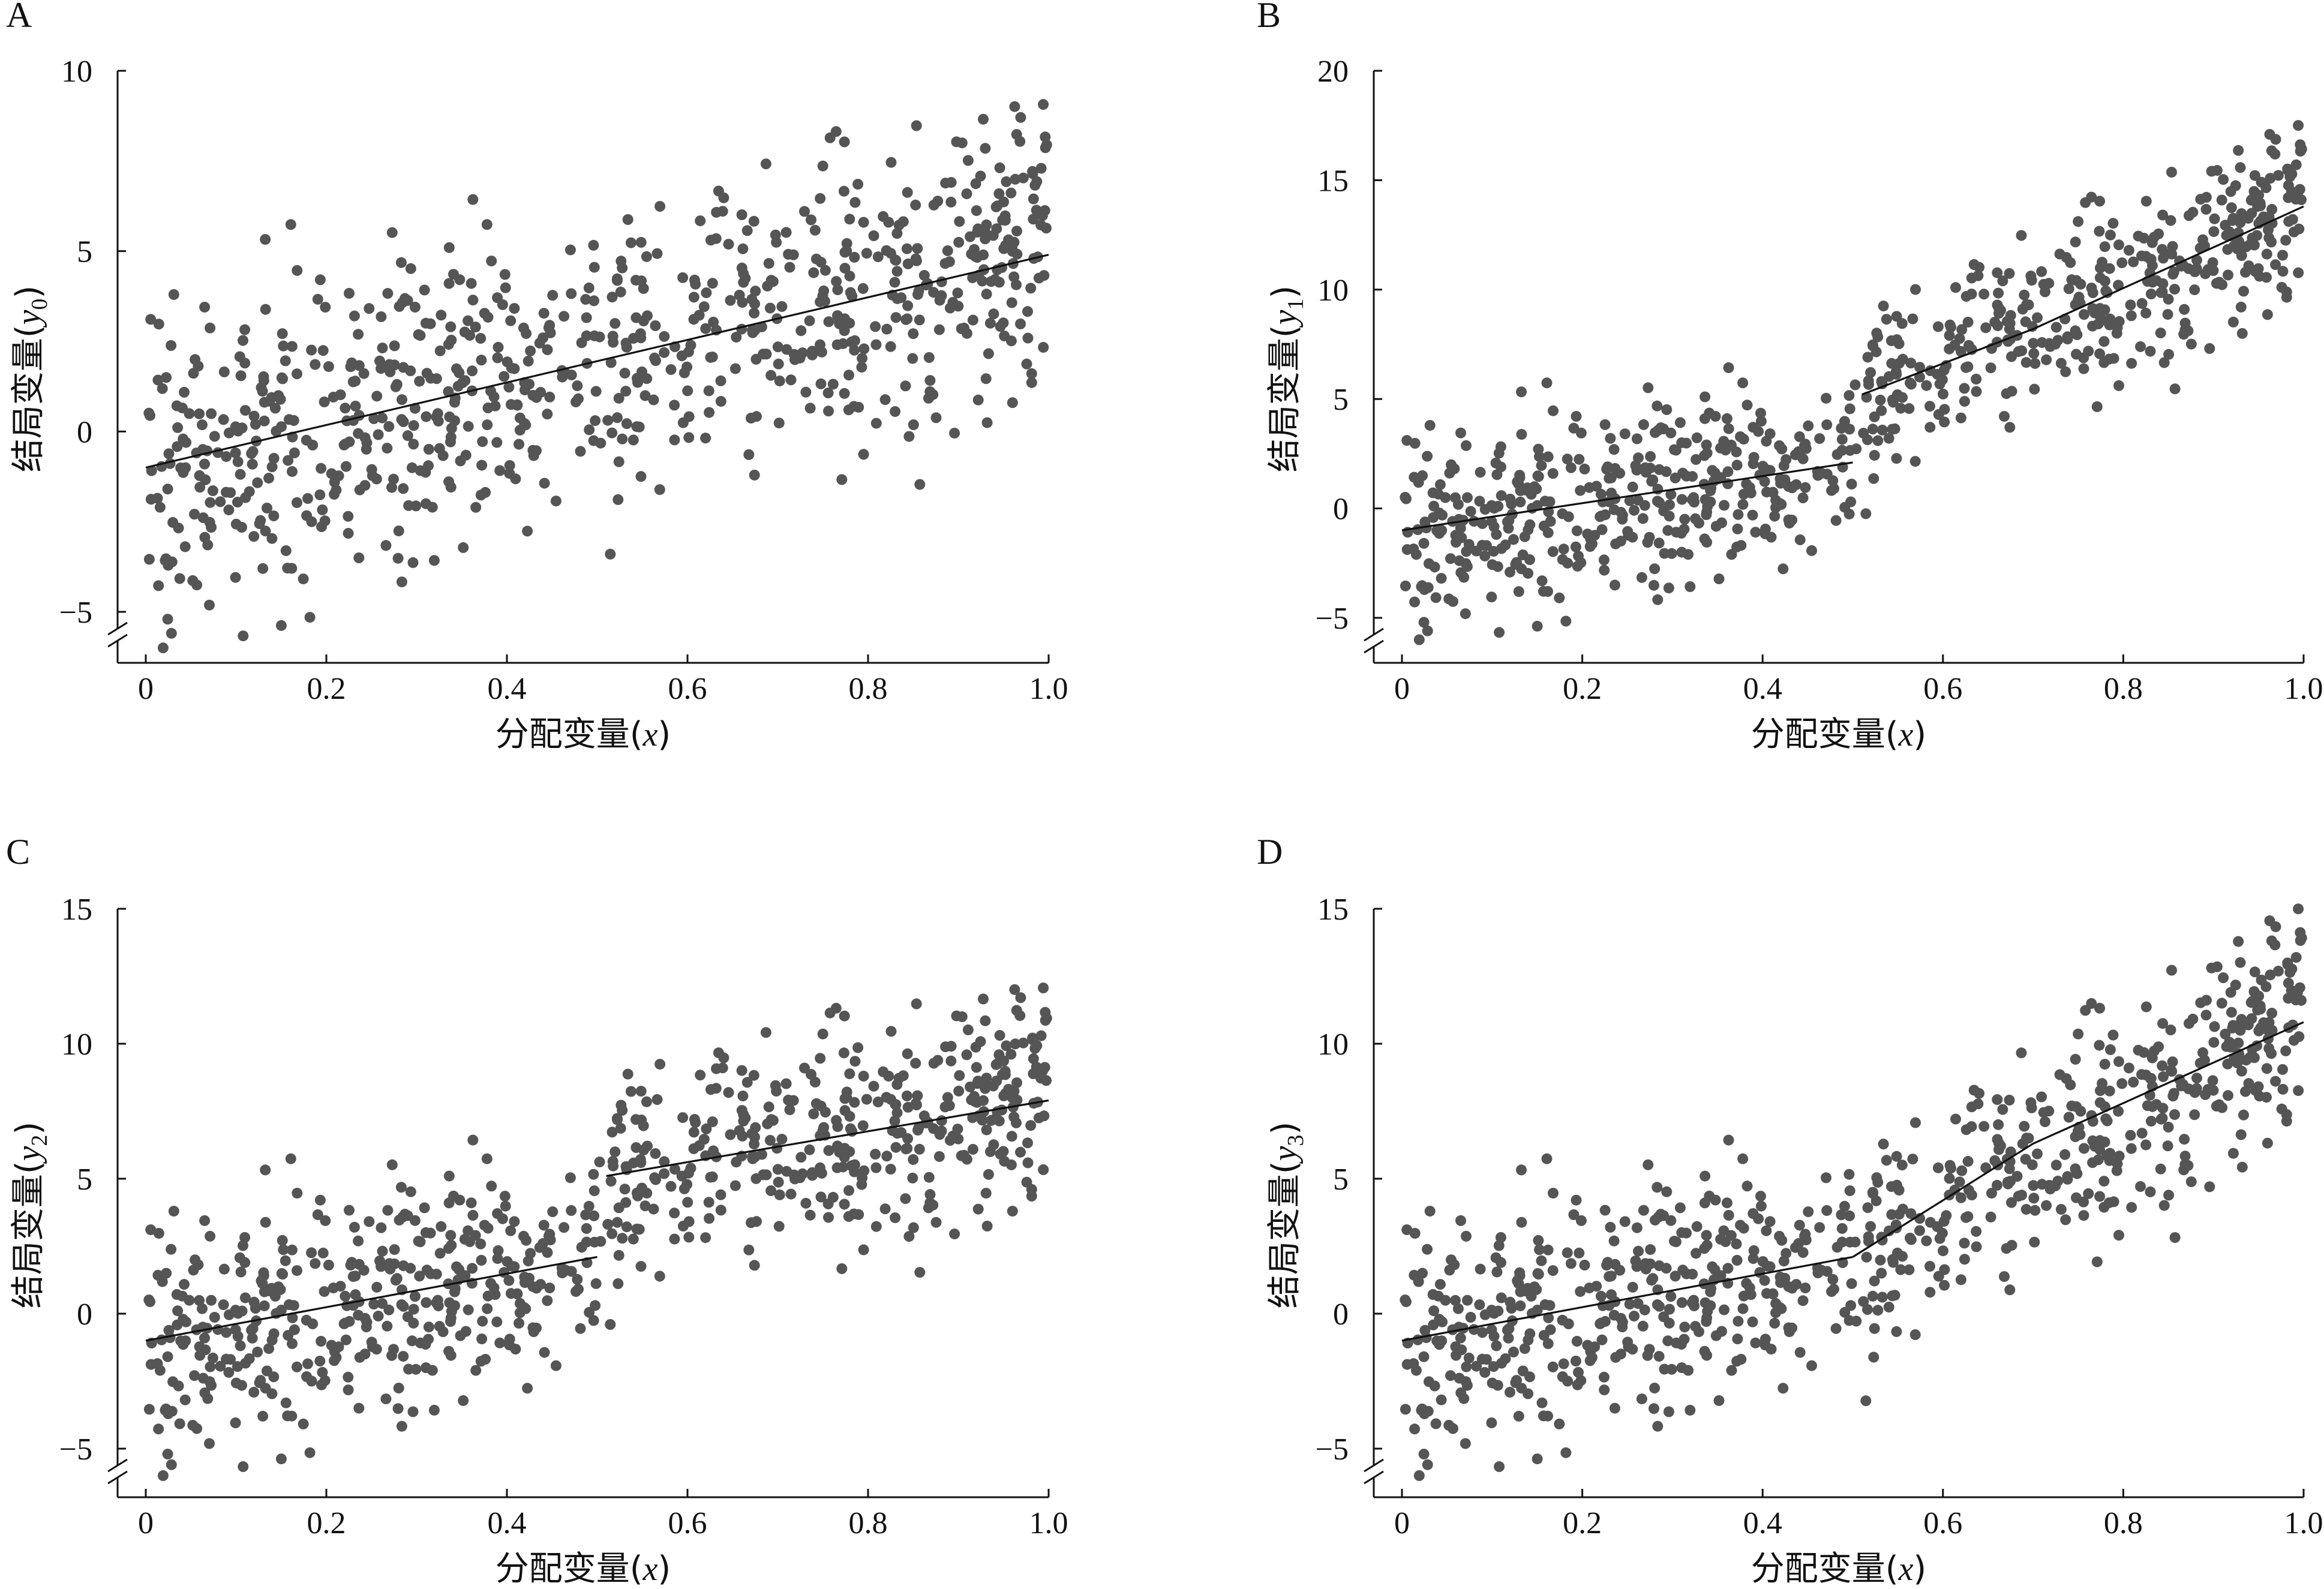  Describe the element at coordinates (1333, 291) in the screenshot. I see `y-tick-label: 10` at that location.